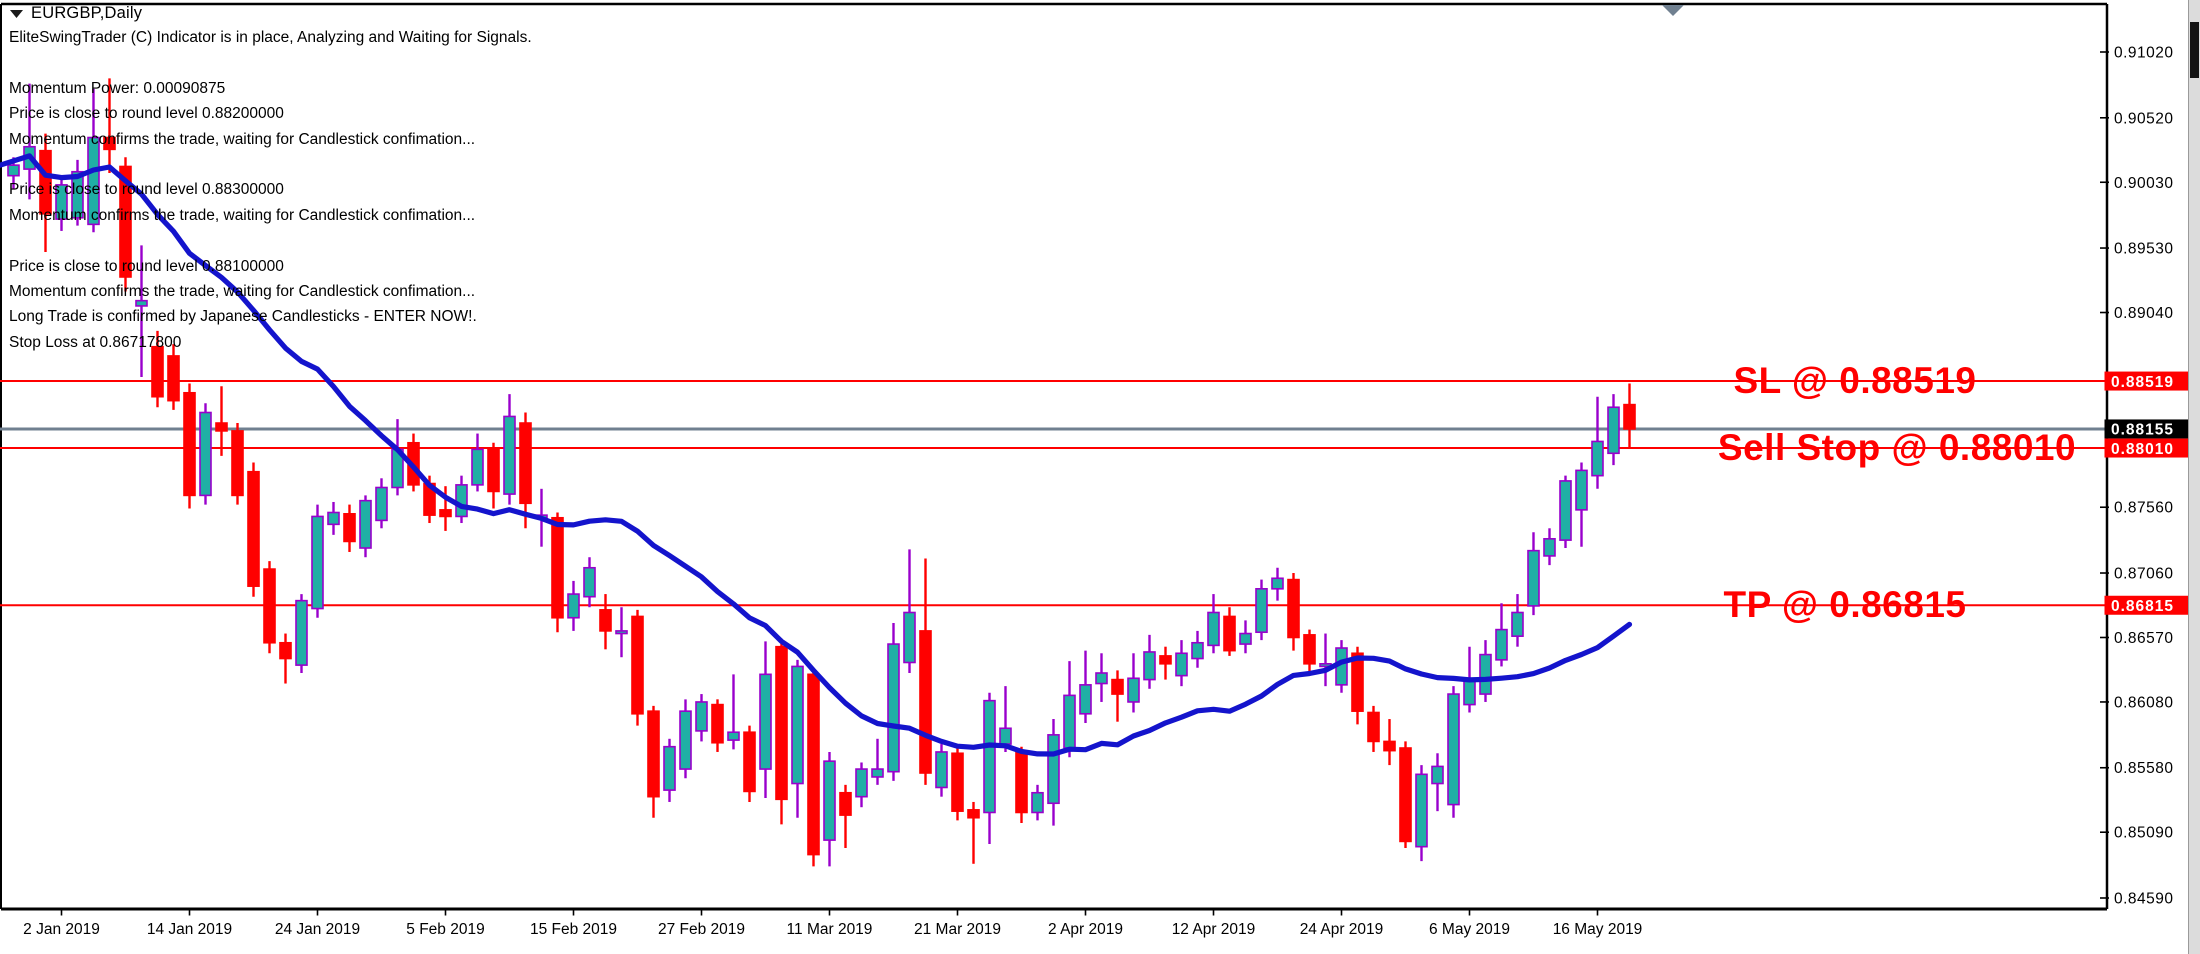  What do you see at coordinates (2144, 313) in the screenshot?
I see `price-tick-label: 0.89040` at bounding box center [2144, 313].